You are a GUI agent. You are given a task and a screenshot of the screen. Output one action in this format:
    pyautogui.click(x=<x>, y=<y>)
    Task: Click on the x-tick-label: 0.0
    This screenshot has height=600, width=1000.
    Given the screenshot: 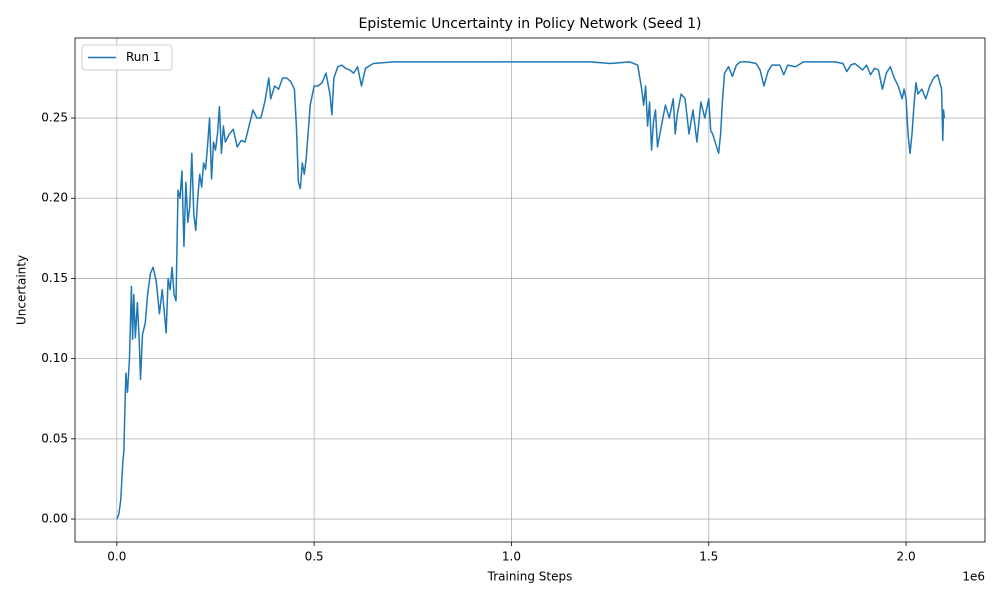 What is the action you would take?
    pyautogui.click(x=116, y=557)
    